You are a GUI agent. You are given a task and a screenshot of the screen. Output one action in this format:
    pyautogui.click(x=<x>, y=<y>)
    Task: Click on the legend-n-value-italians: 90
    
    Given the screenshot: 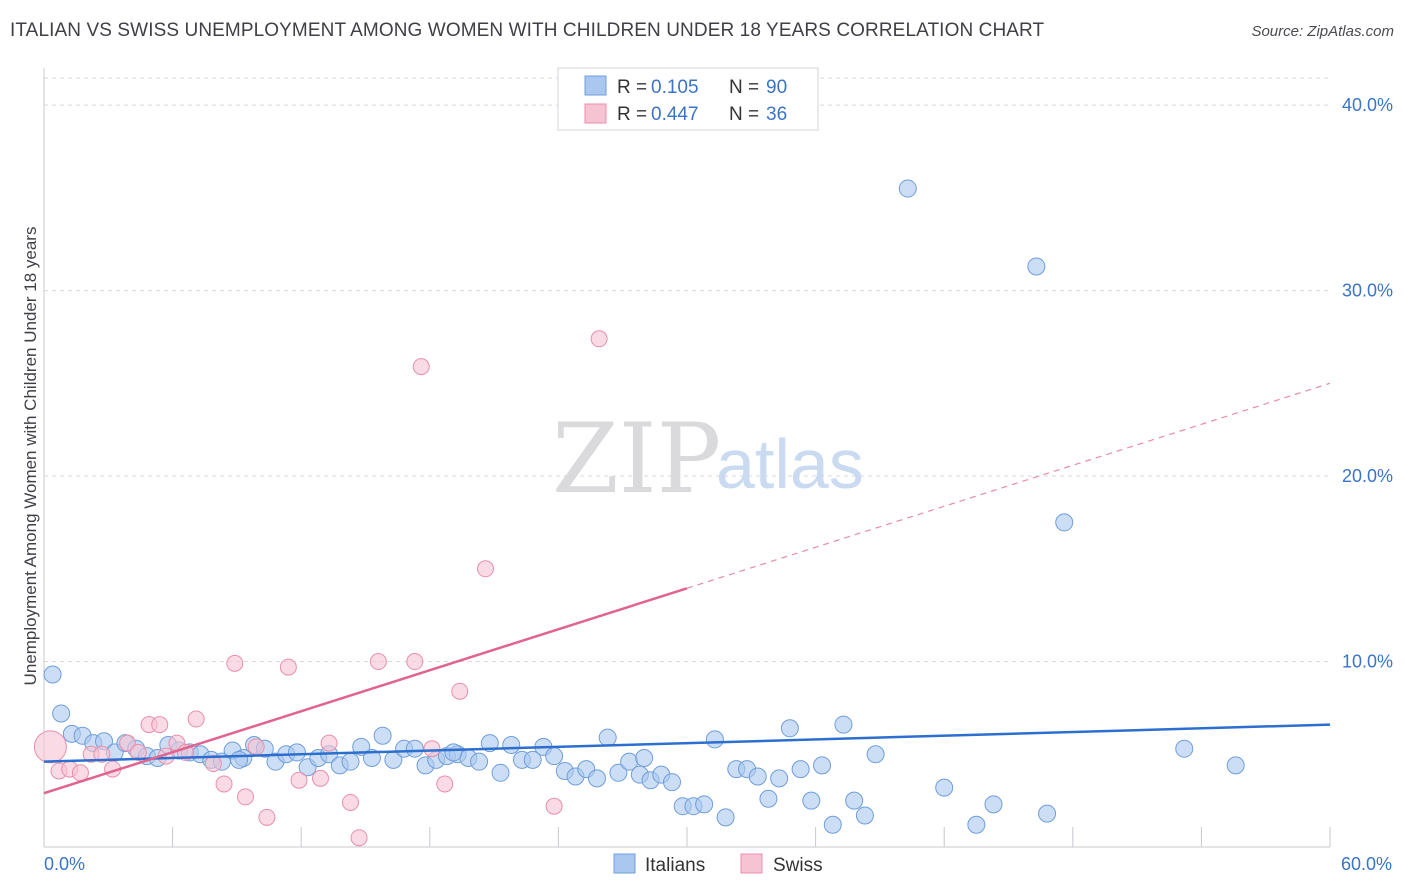 What is the action you would take?
    pyautogui.click(x=776, y=87)
    